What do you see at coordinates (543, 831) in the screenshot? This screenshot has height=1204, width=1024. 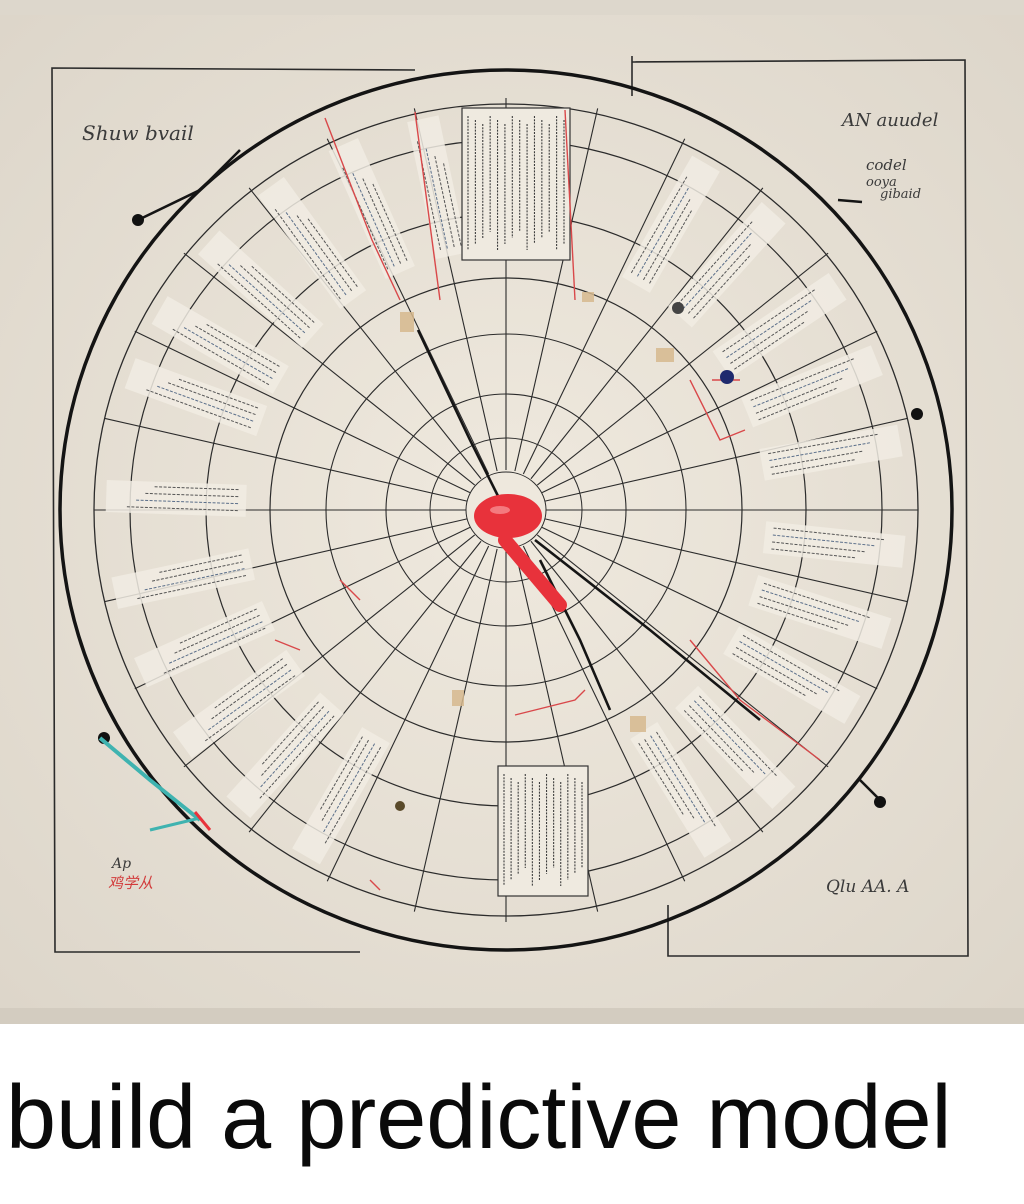 I see `bottom-card` at bounding box center [543, 831].